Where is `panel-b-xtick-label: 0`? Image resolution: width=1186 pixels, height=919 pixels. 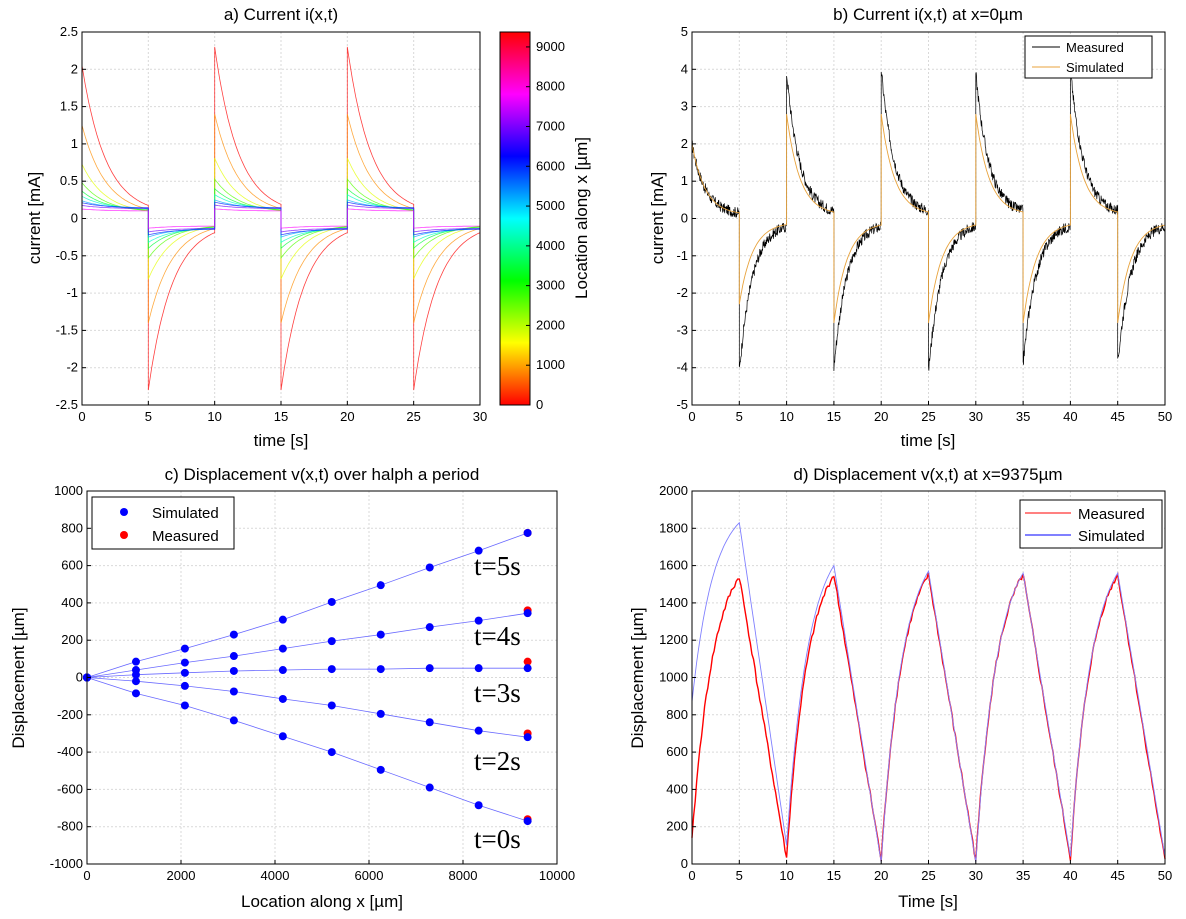 panel-b-xtick-label: 0 is located at coordinates (691, 416).